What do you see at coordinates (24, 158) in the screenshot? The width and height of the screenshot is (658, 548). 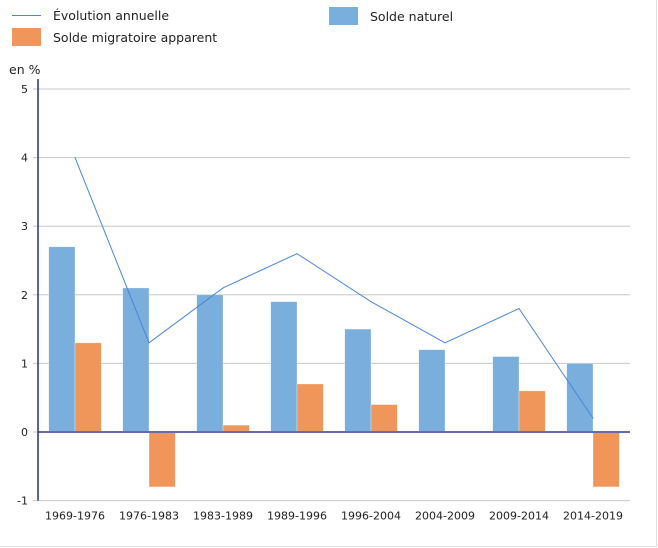 I see `y-tick-label: 4` at bounding box center [24, 158].